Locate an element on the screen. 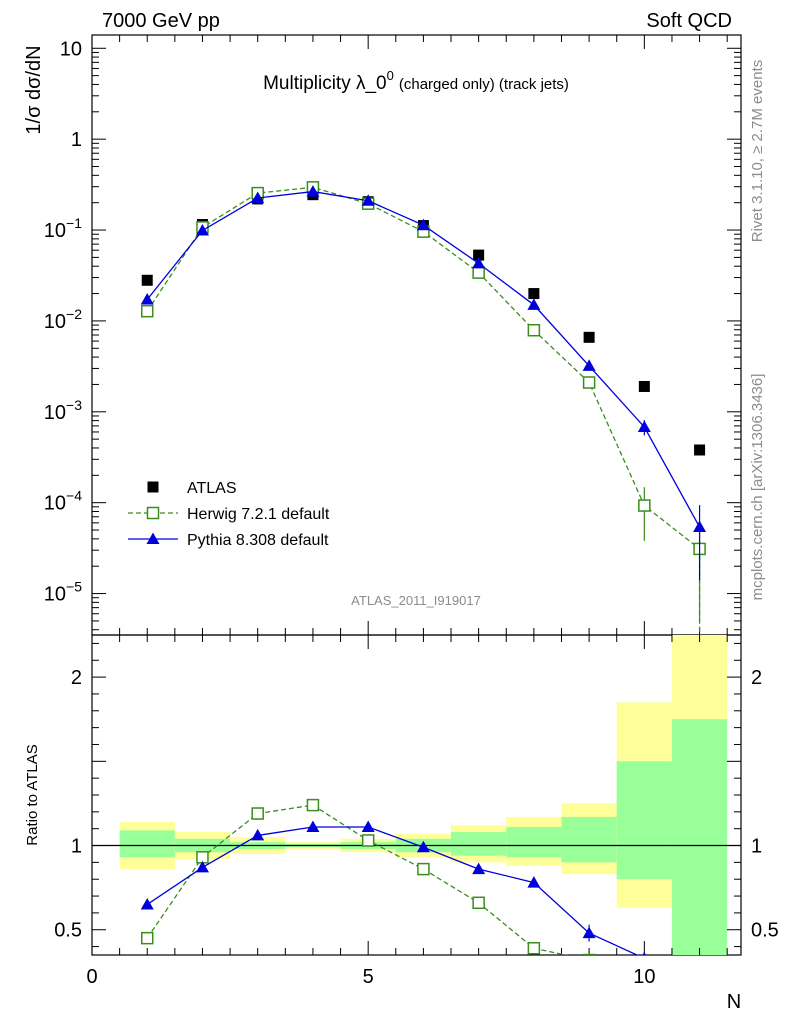  rivet-version-label: Rivet 3.1.10, ≥ 2.7M events is located at coordinates (757, 151).